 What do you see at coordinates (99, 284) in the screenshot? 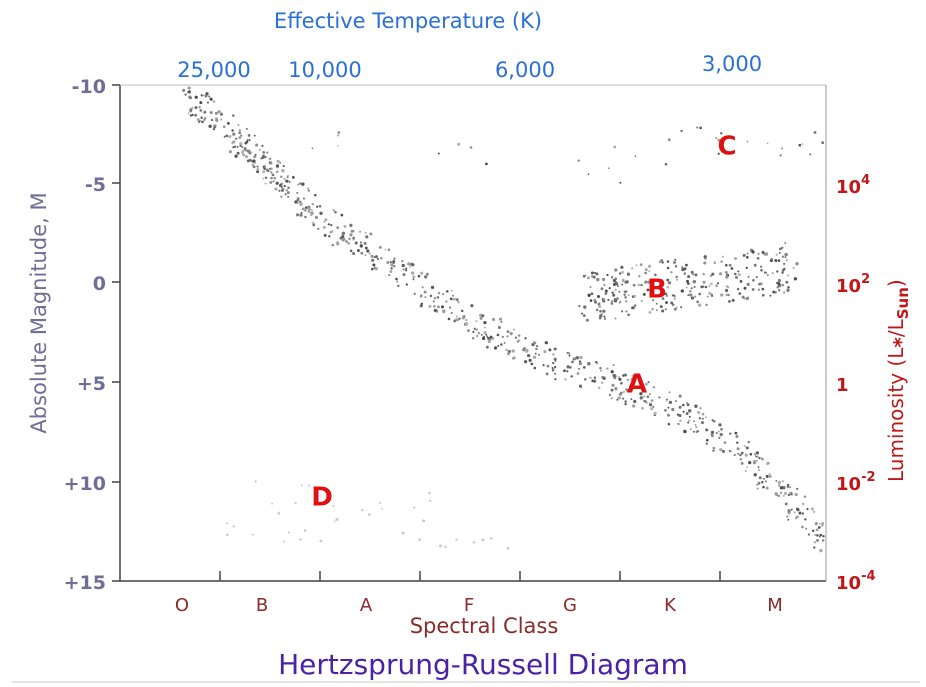
I see `left-tick-label: 0` at bounding box center [99, 284].